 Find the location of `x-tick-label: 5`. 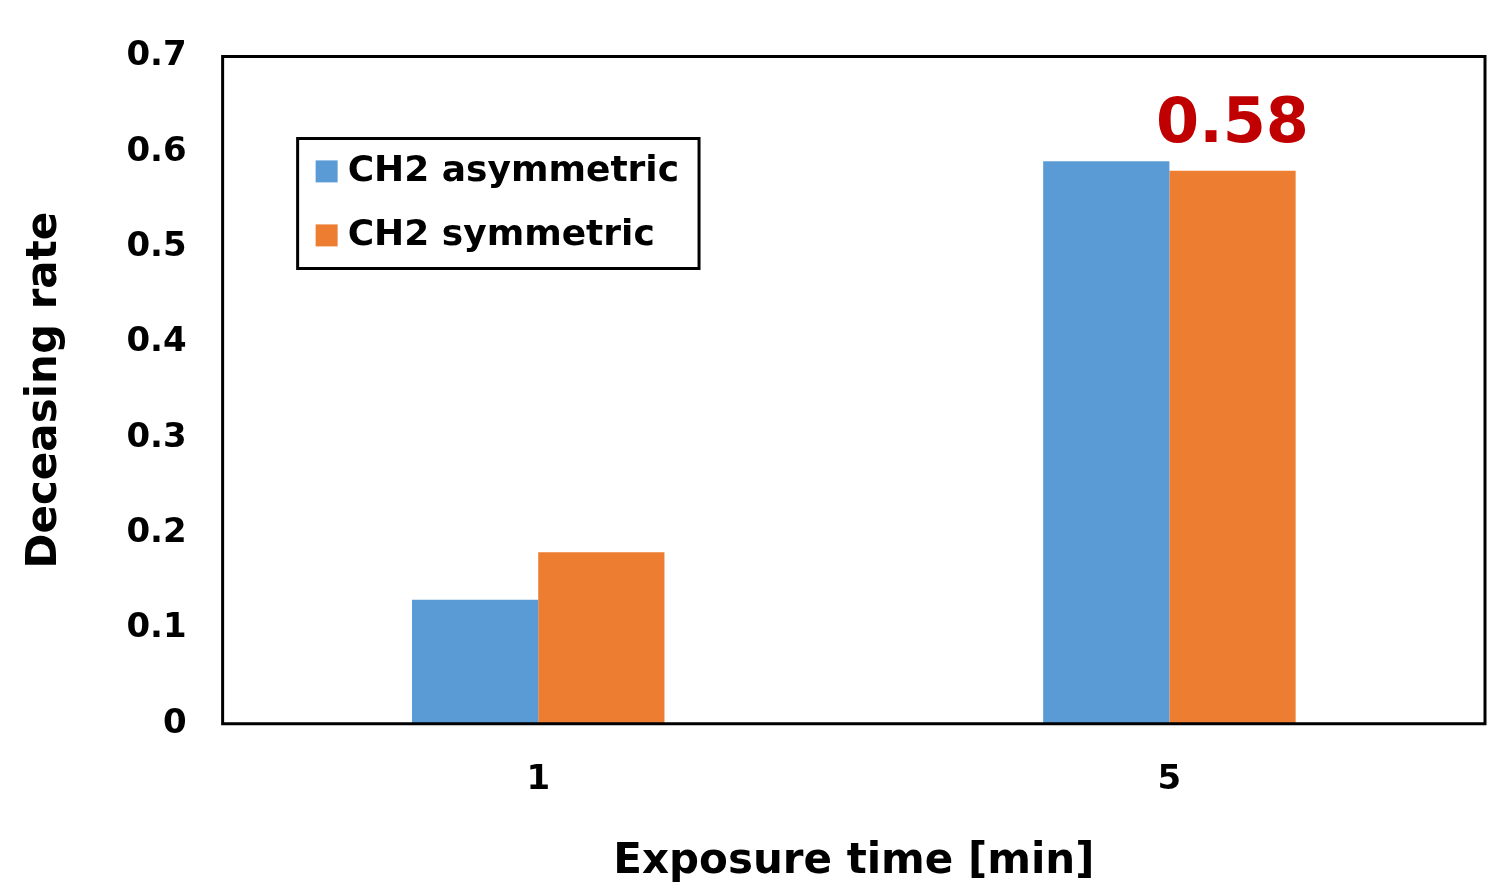

x-tick-label: 5 is located at coordinates (1169, 777).